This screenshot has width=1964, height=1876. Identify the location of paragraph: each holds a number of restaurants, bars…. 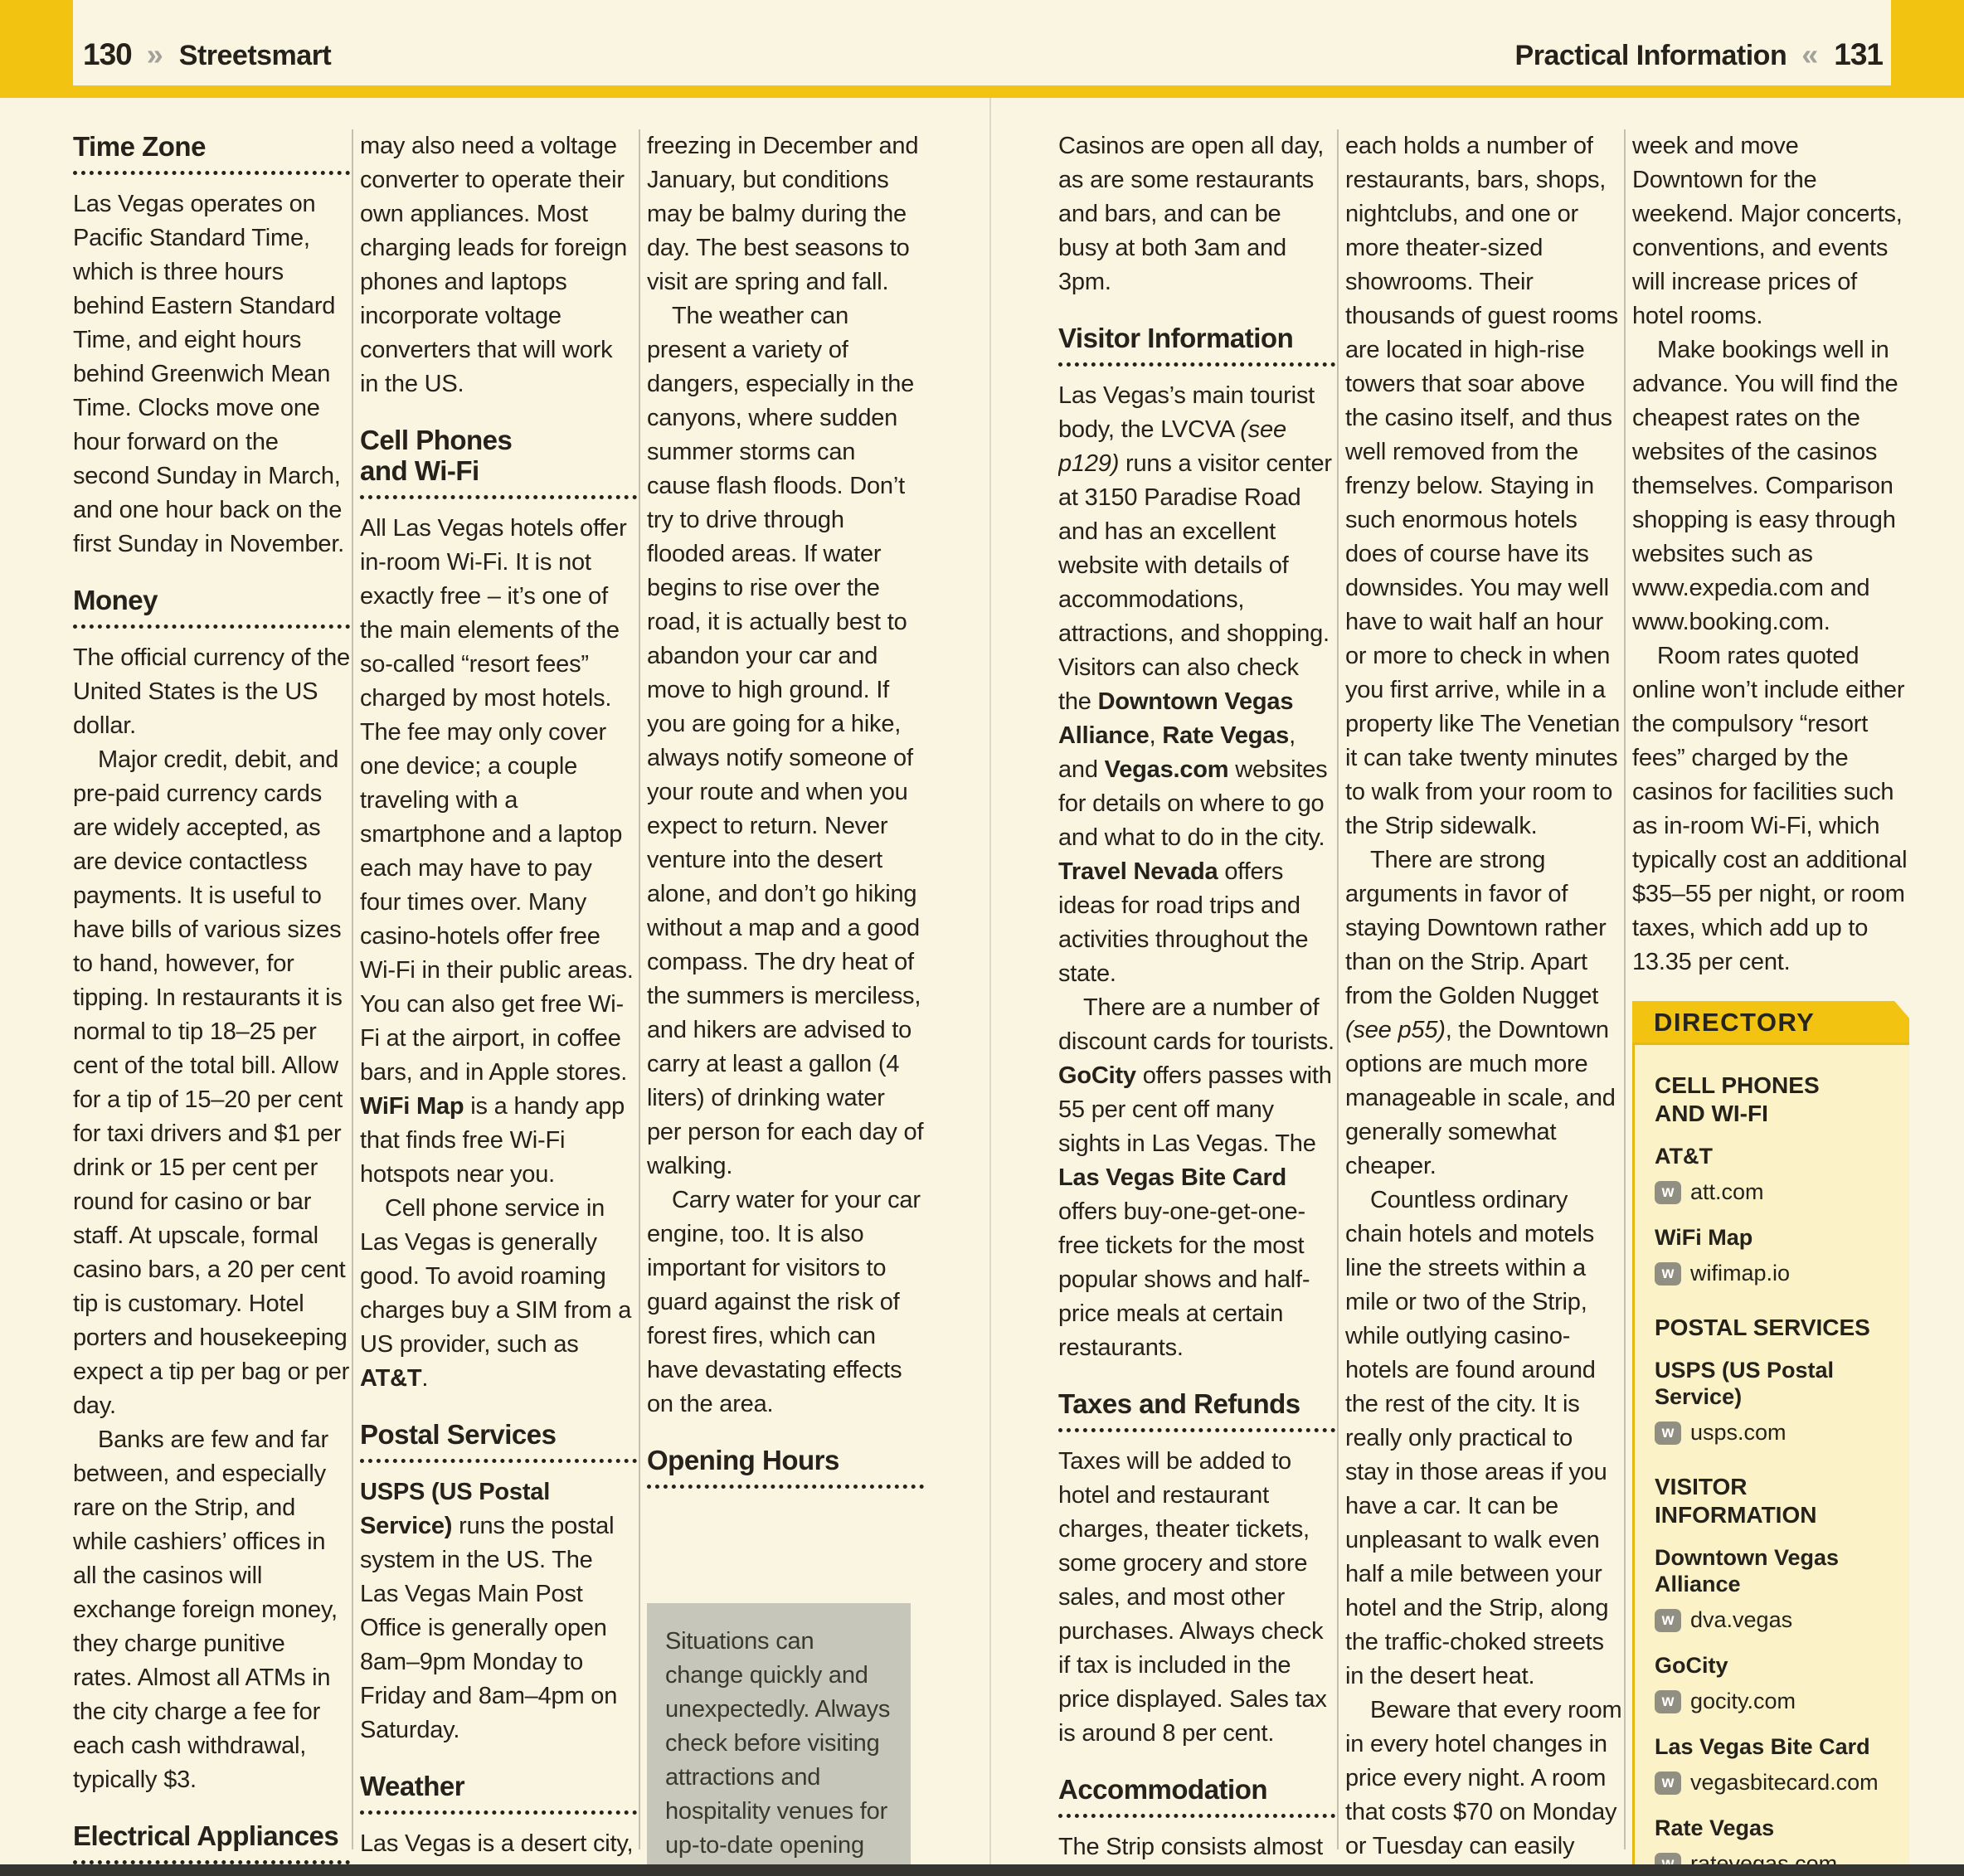
(1483, 486).